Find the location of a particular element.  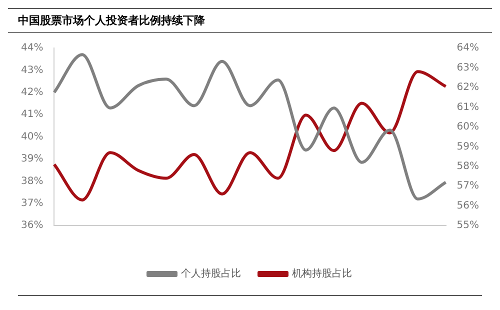

y2-tick-label: 56% is located at coordinates (468, 206).